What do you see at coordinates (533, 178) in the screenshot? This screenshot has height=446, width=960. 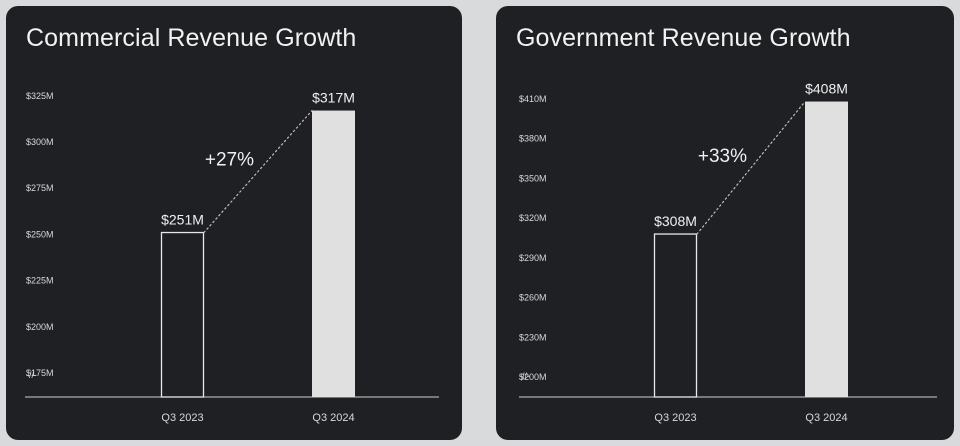 I see `y-tick-label: $350M` at bounding box center [533, 178].